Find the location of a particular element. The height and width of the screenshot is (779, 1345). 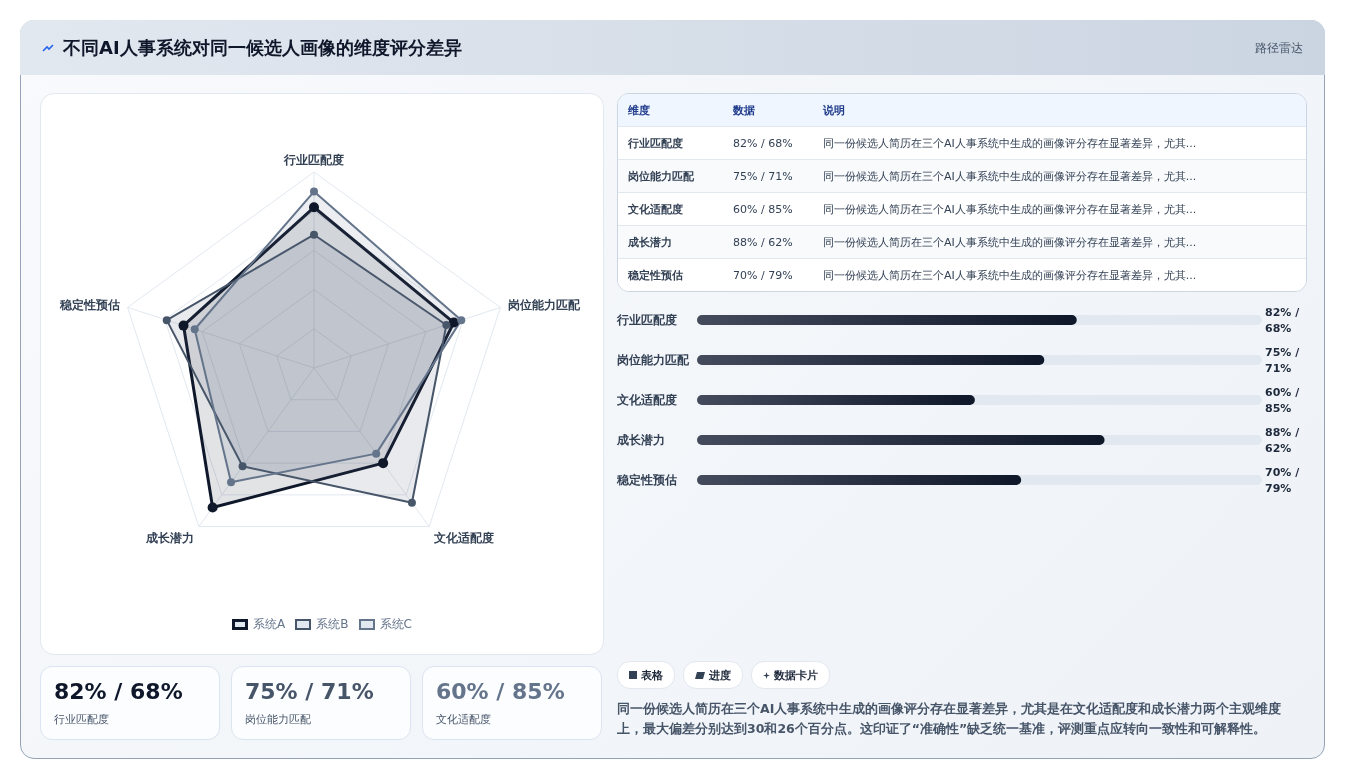

legend-label: 系统B is located at coordinates (332, 624).